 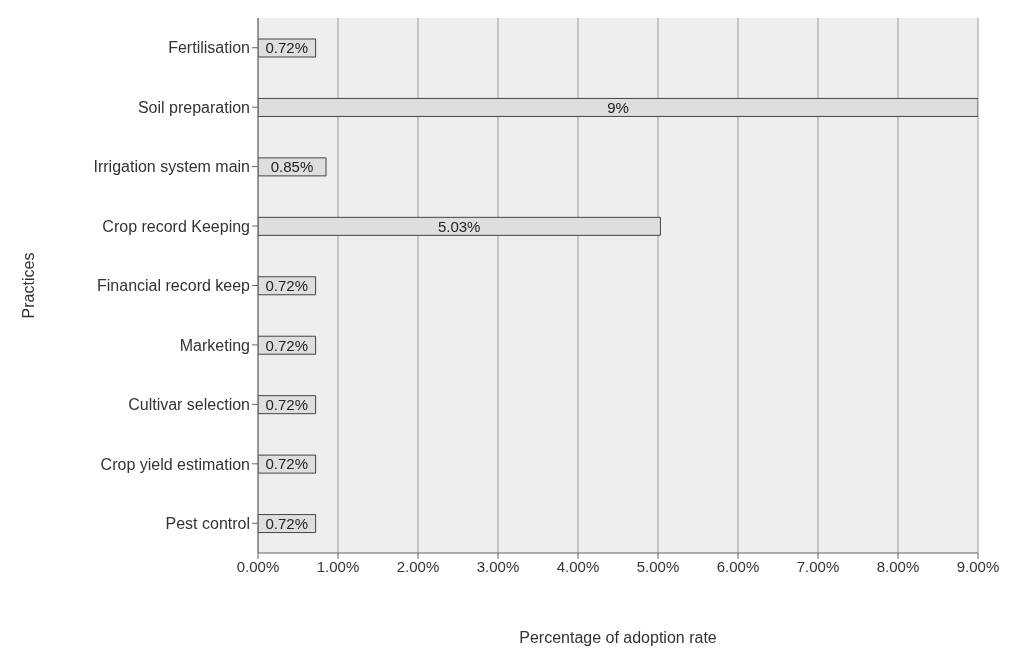 What do you see at coordinates (214, 345) in the screenshot?
I see `y-tick-label: Marketing` at bounding box center [214, 345].